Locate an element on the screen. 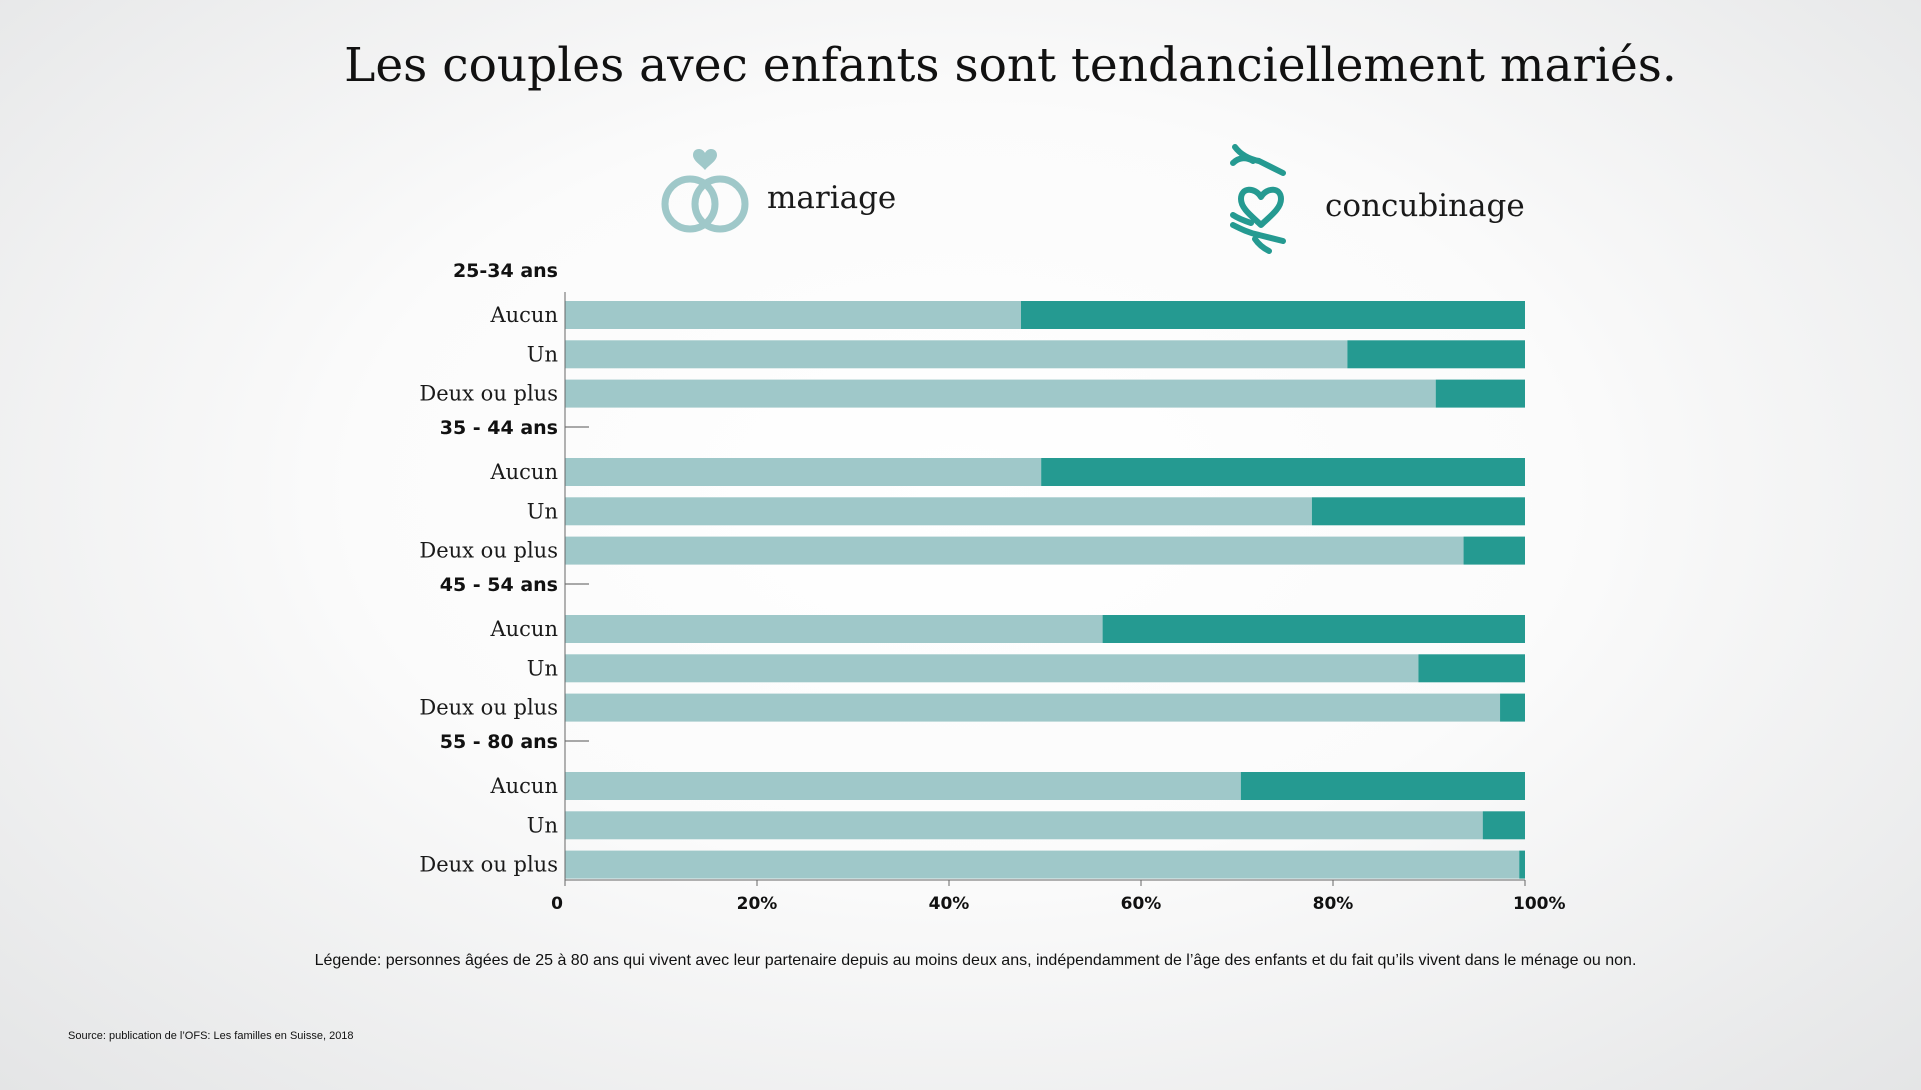 This screenshot has width=1921, height=1090. legend-item-mariage: mariage is located at coordinates (775, 191).